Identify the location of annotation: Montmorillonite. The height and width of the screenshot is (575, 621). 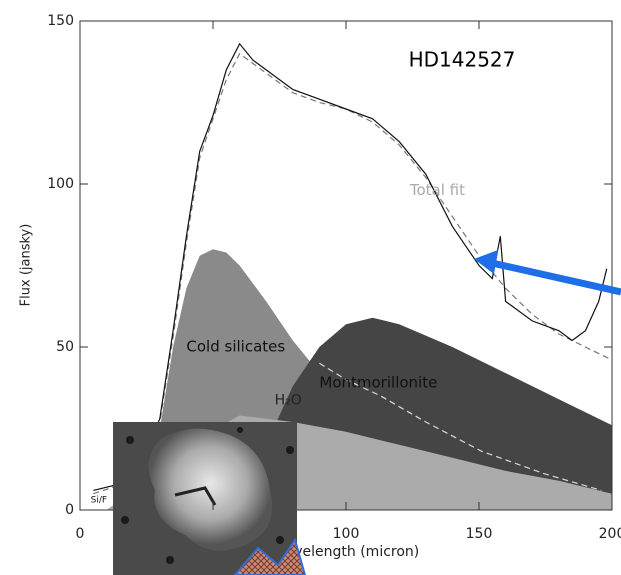
(378, 382).